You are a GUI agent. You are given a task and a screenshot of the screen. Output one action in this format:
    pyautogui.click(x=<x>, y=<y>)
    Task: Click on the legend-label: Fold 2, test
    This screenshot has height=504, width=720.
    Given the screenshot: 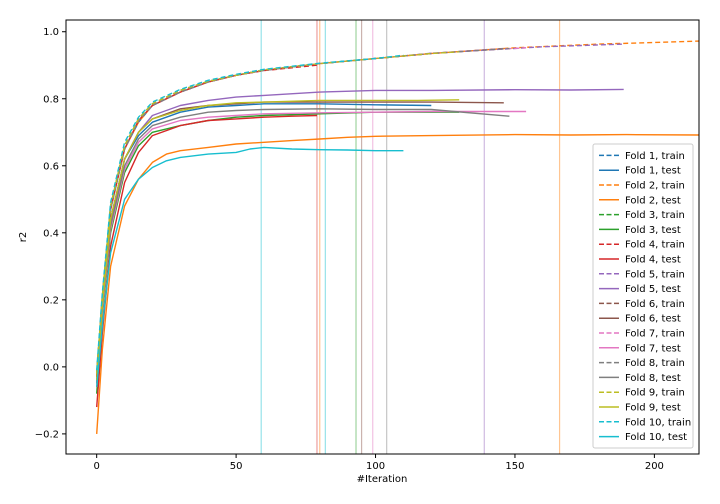 What is the action you would take?
    pyautogui.click(x=653, y=200)
    